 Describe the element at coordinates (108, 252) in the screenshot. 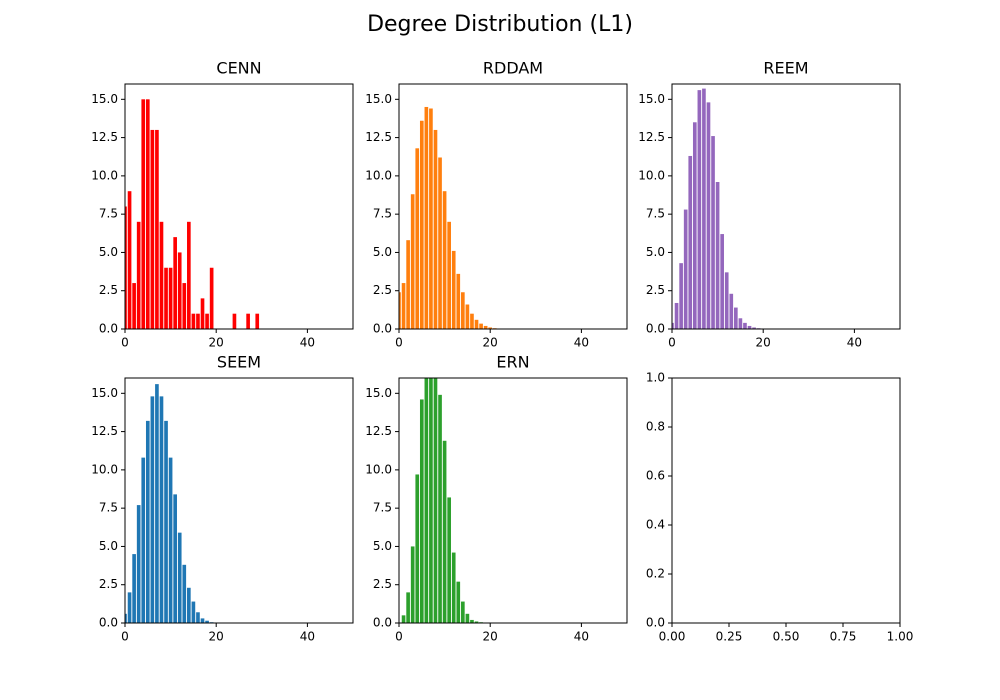

I see `y-tick-label: 5.0` at that location.